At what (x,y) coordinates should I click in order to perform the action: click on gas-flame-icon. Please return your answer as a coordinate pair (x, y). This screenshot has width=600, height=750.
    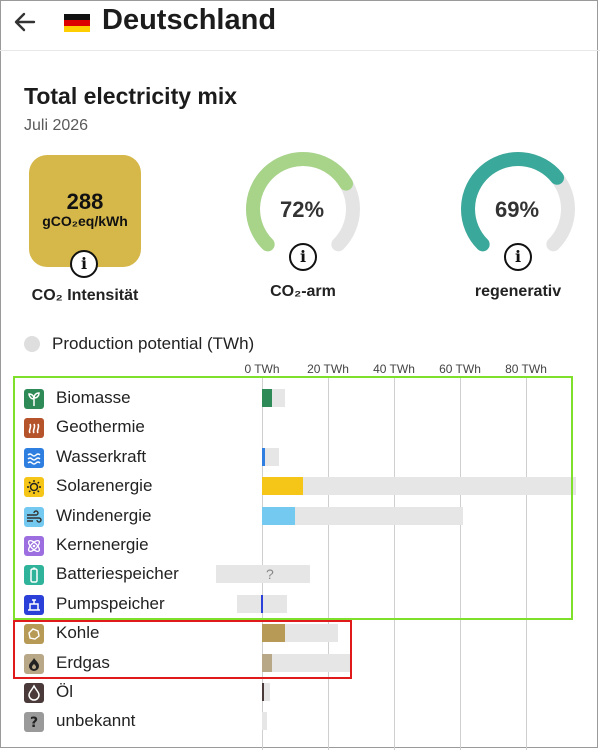
    Looking at the image, I should click on (34, 663).